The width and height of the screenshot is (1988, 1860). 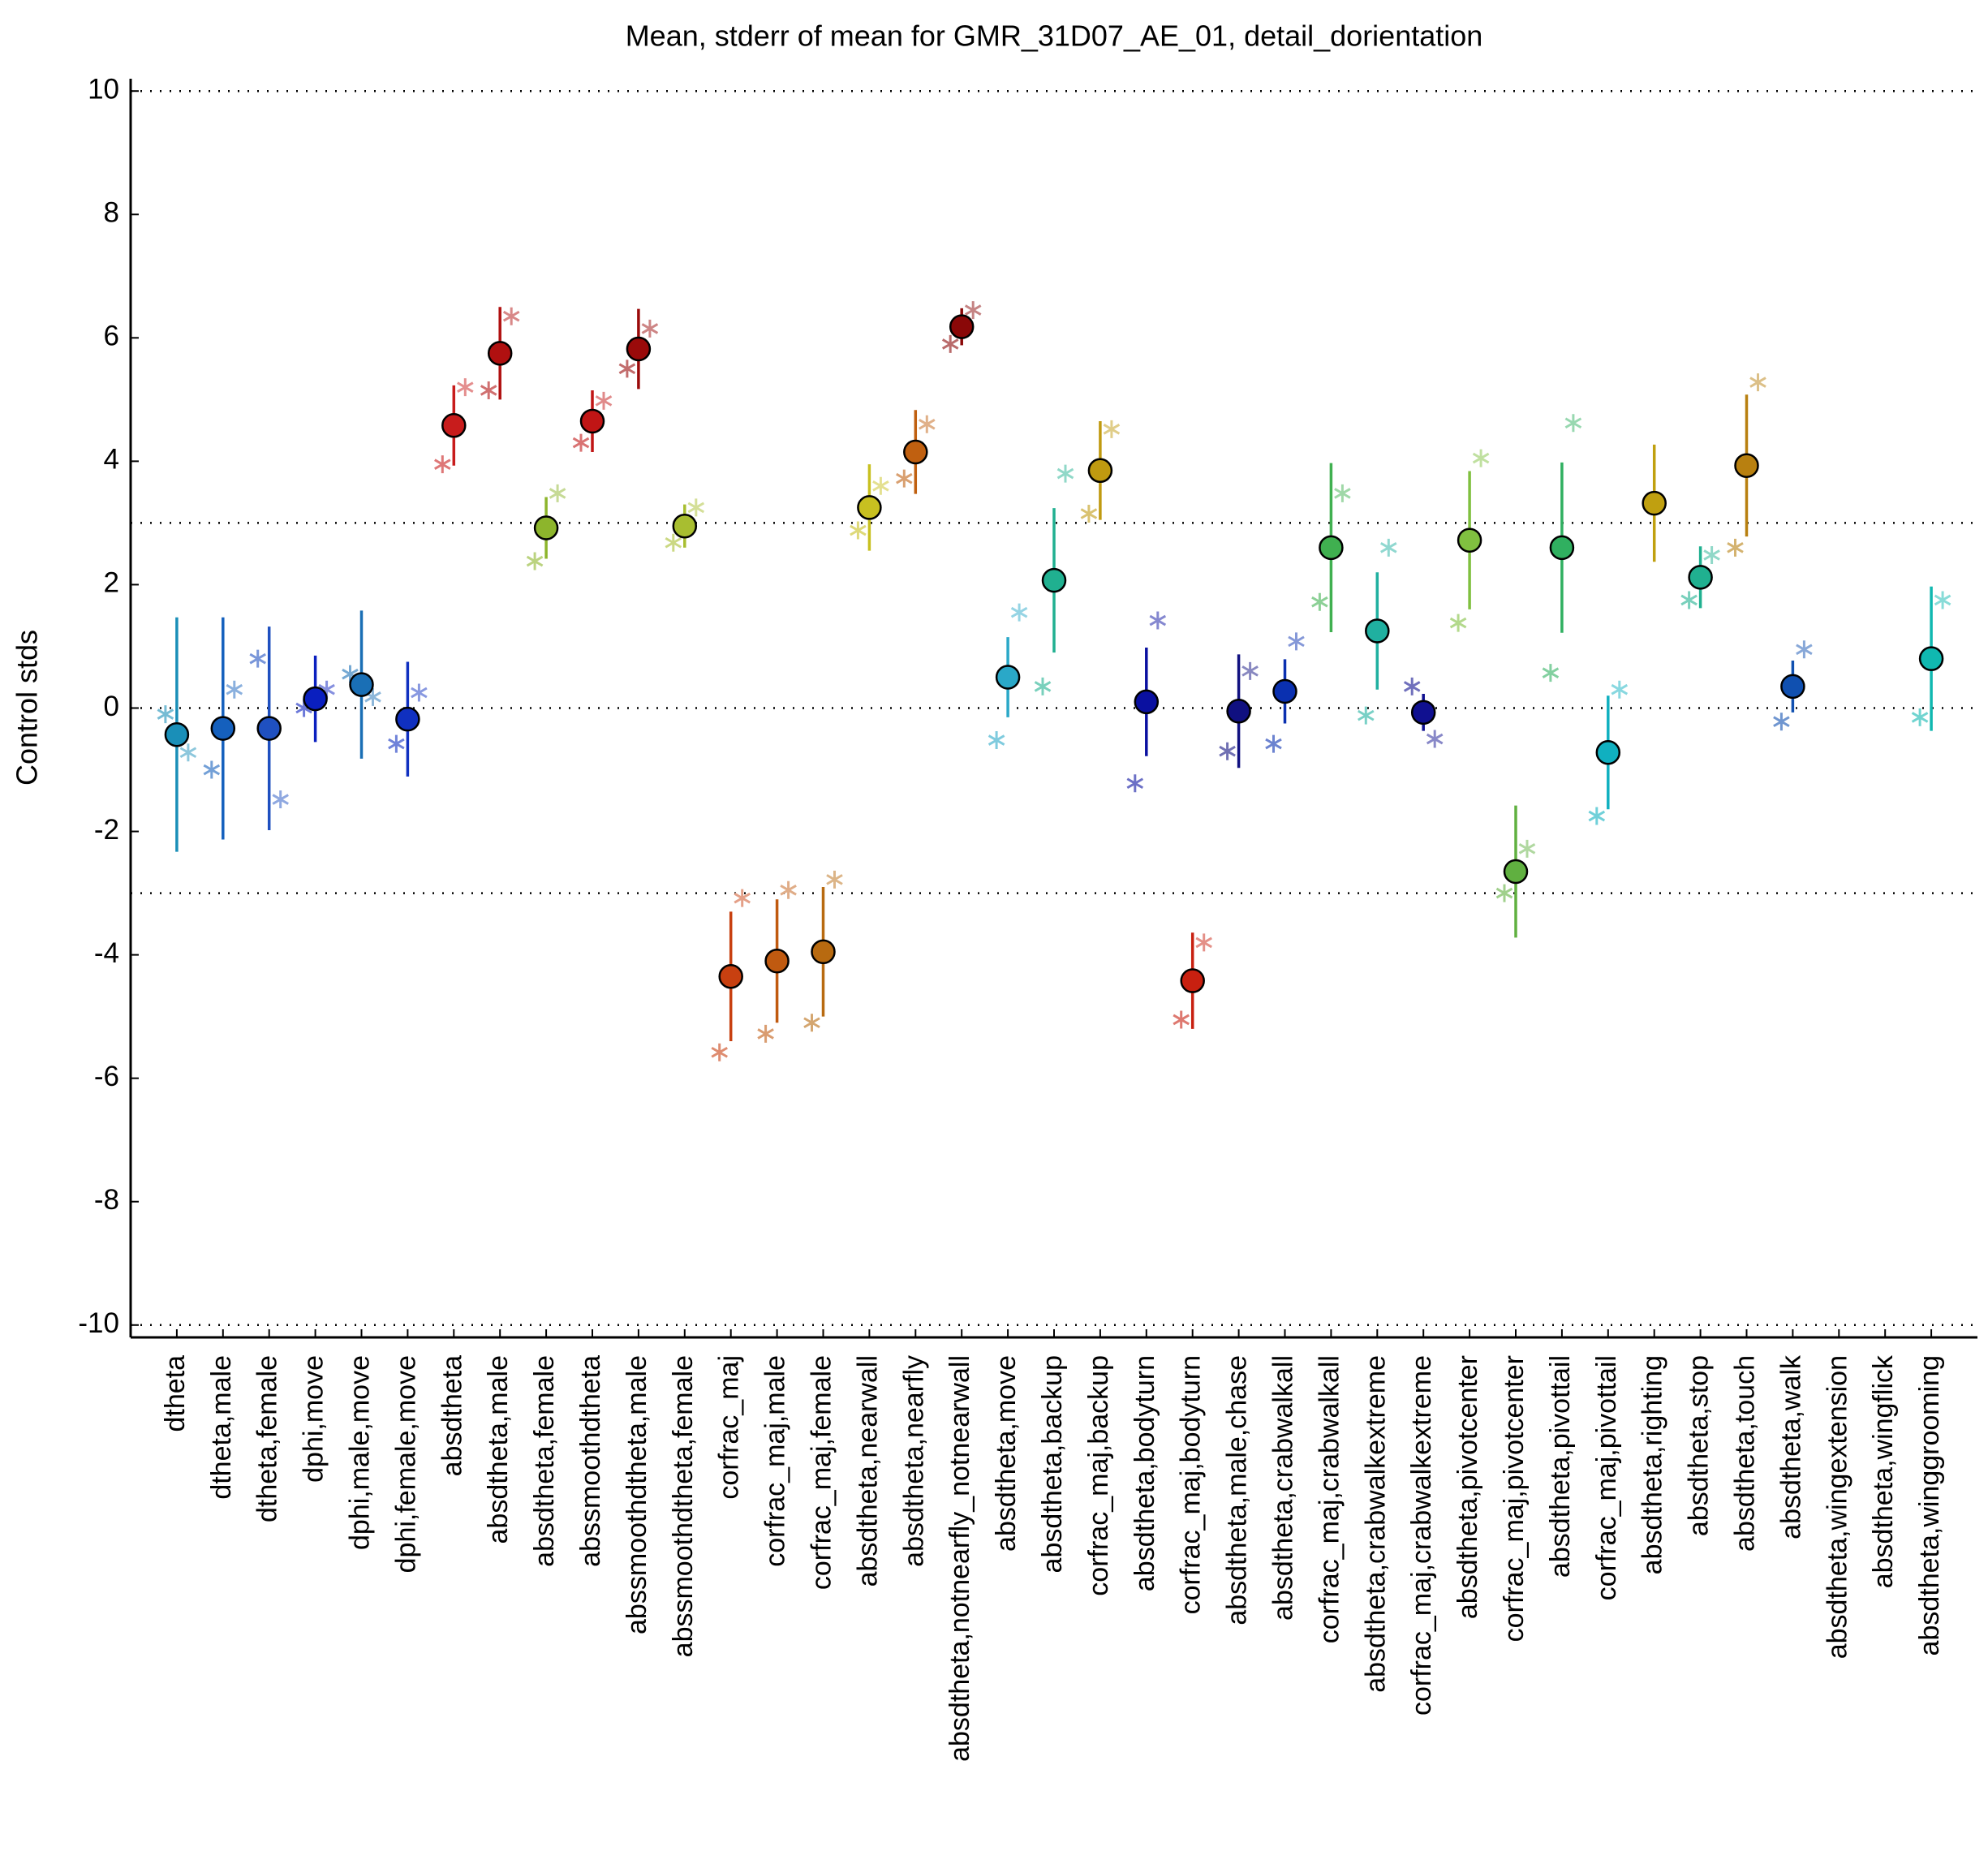 What do you see at coordinates (405, 1464) in the screenshot?
I see `x-tick-label: dphi,female,move` at bounding box center [405, 1464].